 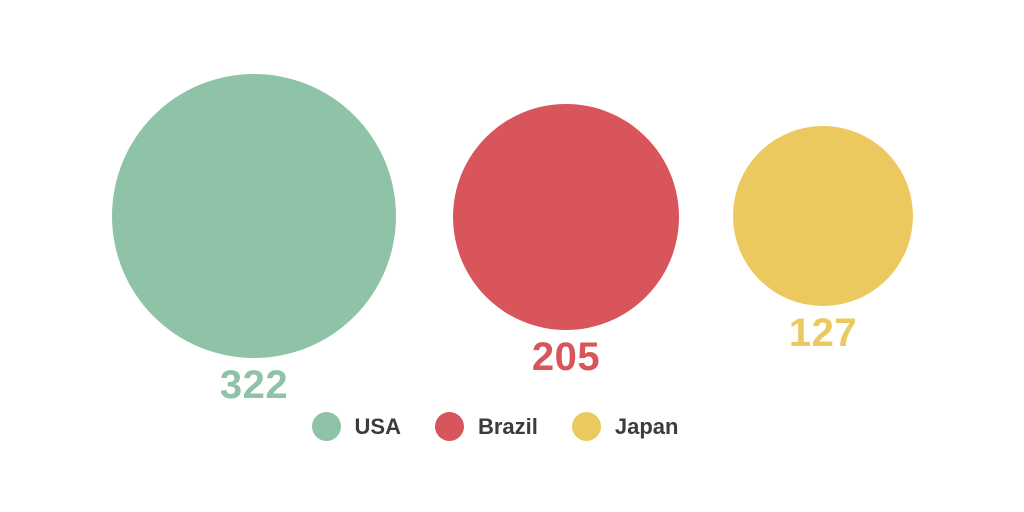 What do you see at coordinates (566, 217) in the screenshot?
I see `bubble-brazil` at bounding box center [566, 217].